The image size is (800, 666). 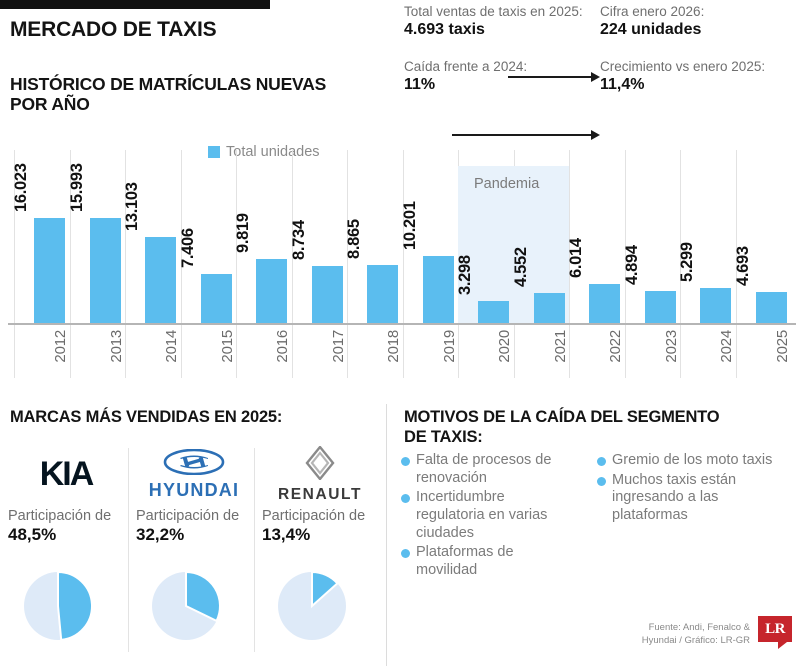 I want to click on x-axis-label: 2020, so click(x=504, y=346).